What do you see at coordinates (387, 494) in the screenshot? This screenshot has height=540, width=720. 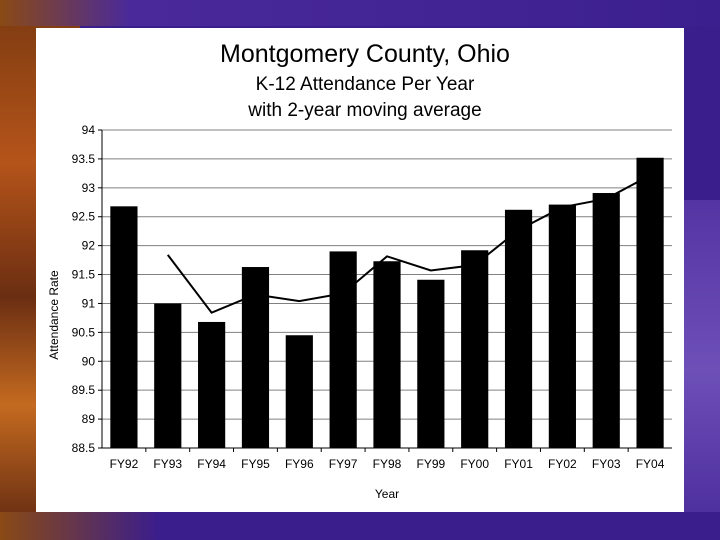 I see `x-axis-label: Year` at bounding box center [387, 494].